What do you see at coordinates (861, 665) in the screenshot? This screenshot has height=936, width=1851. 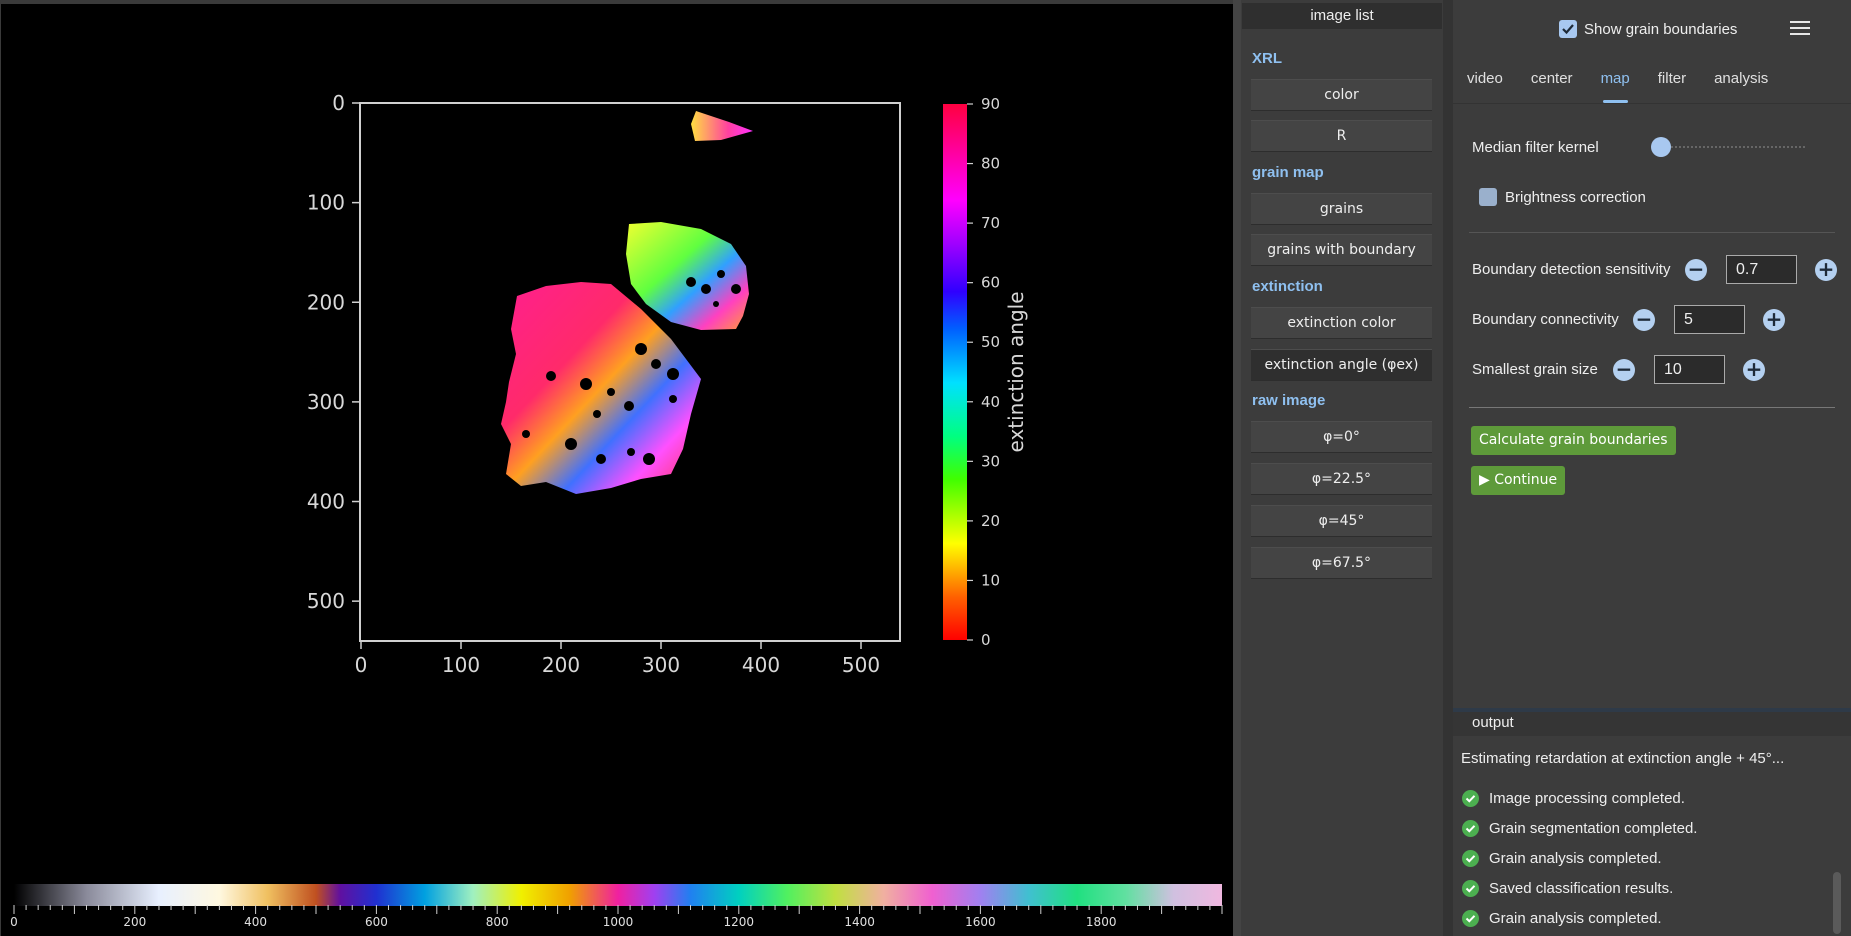 I see `x-tick-label: 500` at bounding box center [861, 665].